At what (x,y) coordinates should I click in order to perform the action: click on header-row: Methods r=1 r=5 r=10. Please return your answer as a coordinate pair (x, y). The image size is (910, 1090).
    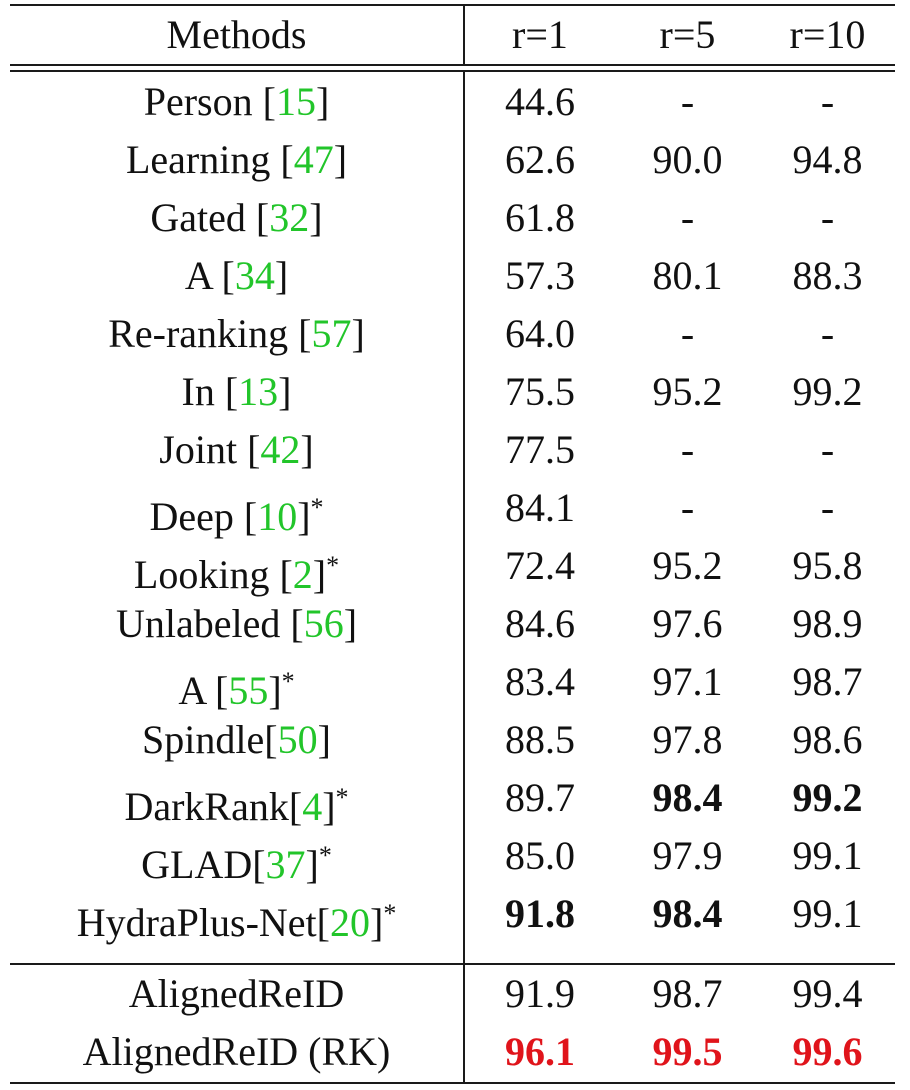
    Looking at the image, I should click on (452, 35).